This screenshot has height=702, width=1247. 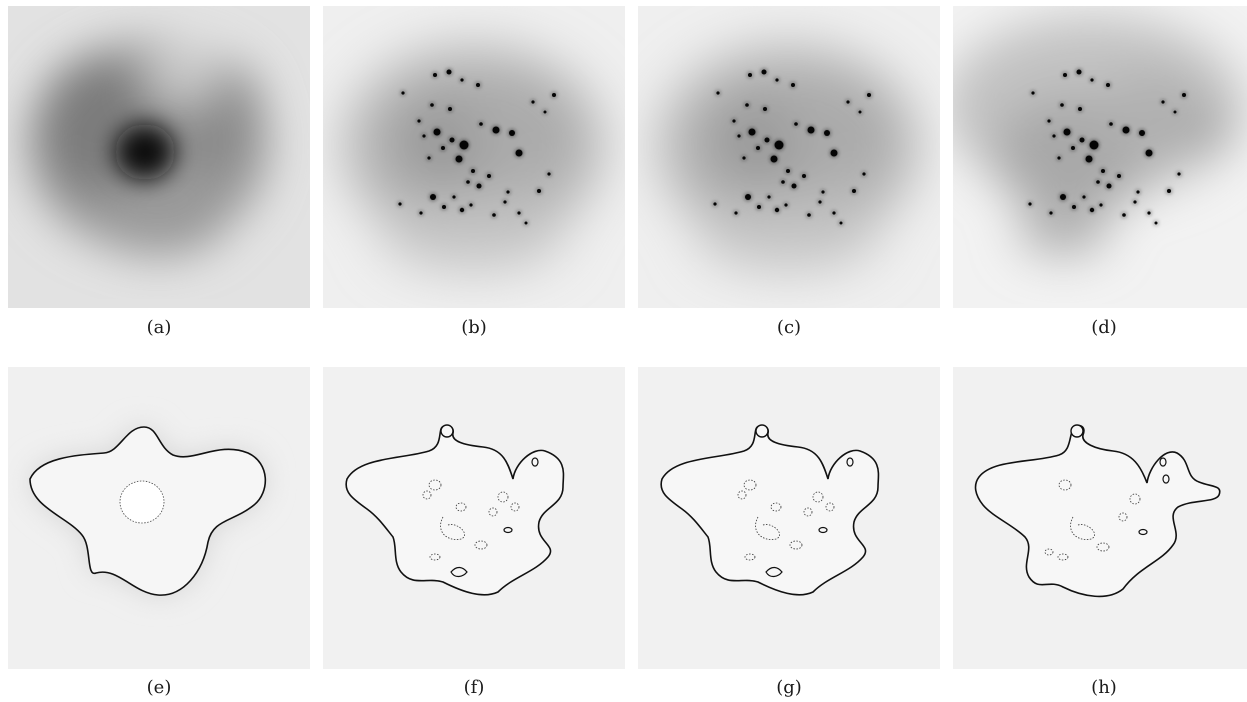 I want to click on panel-d: (d), so click(x=1100, y=172).